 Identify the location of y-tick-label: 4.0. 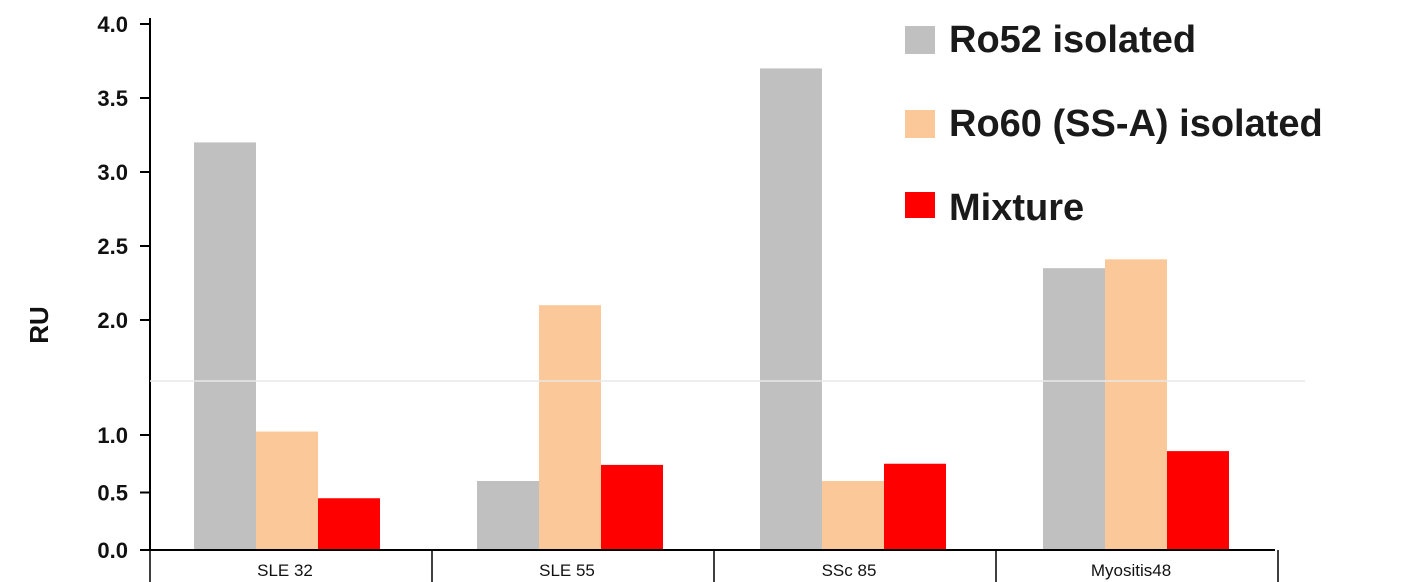
(112, 24).